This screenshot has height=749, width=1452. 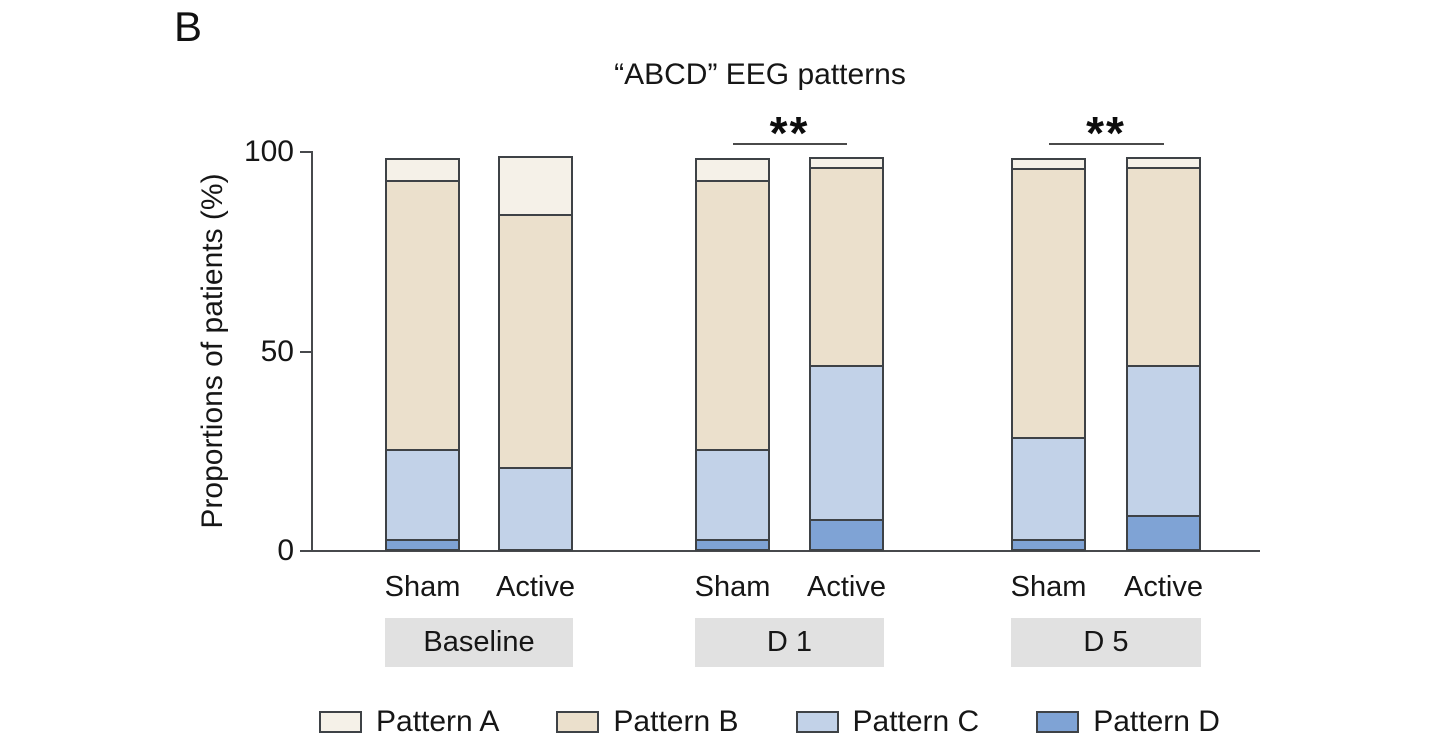 What do you see at coordinates (1048, 587) in the screenshot?
I see `bar-label-d-5-sham: Sham` at bounding box center [1048, 587].